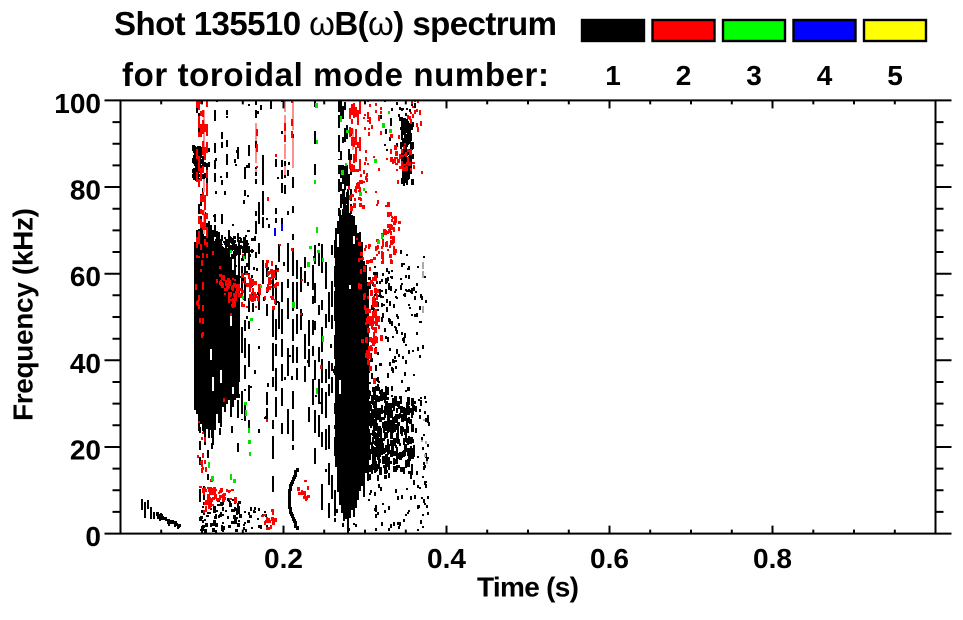 This screenshot has width=963, height=620. Describe the element at coordinates (684, 75) in the screenshot. I see `svg-text: 2` at that location.